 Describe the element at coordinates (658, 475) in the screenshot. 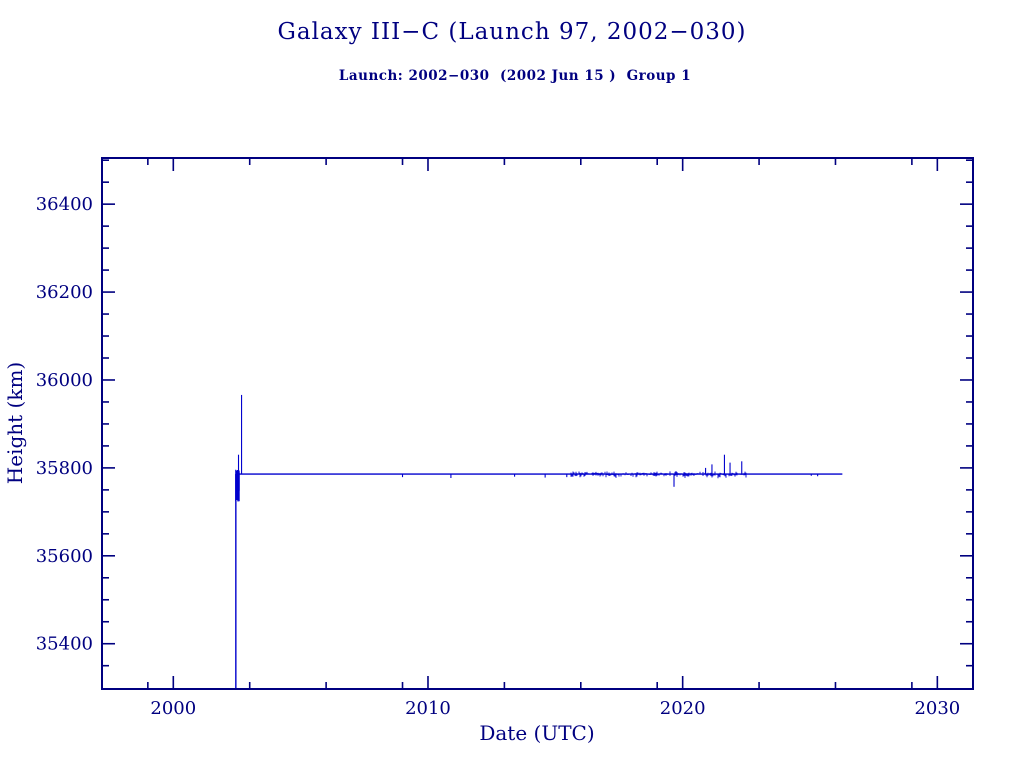

I see `noise-band` at that location.